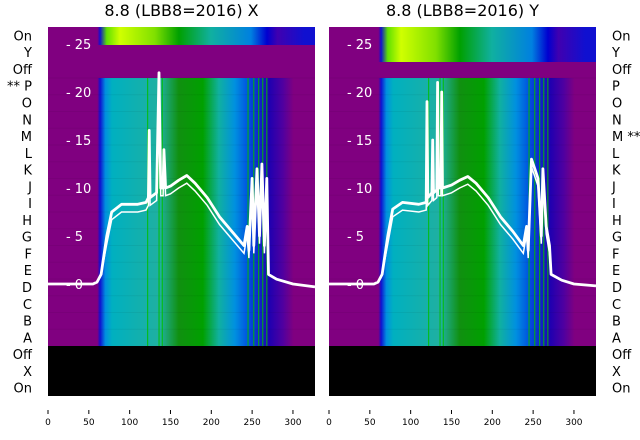 Image resolution: width=640 pixels, height=440 pixels. Describe the element at coordinates (626, 137) in the screenshot. I see `row-label: M **` at that location.